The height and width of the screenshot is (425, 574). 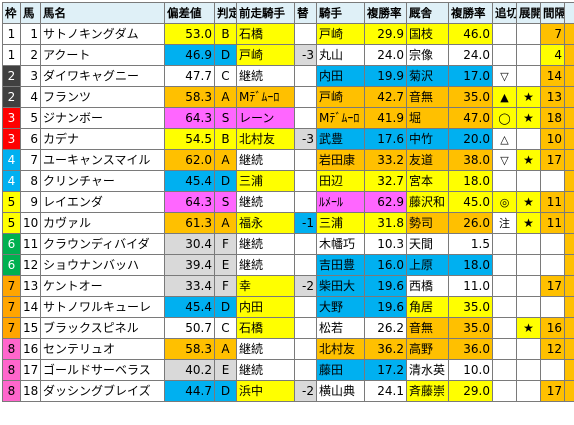 What do you see at coordinates (103, 265) in the screenshot?
I see `horse-name: ショウナンバッハ` at bounding box center [103, 265].